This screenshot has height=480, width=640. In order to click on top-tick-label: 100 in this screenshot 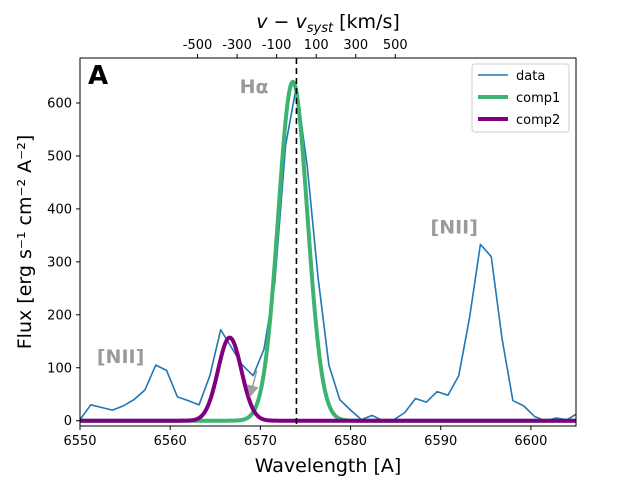, I will do `click(316, 45)`.